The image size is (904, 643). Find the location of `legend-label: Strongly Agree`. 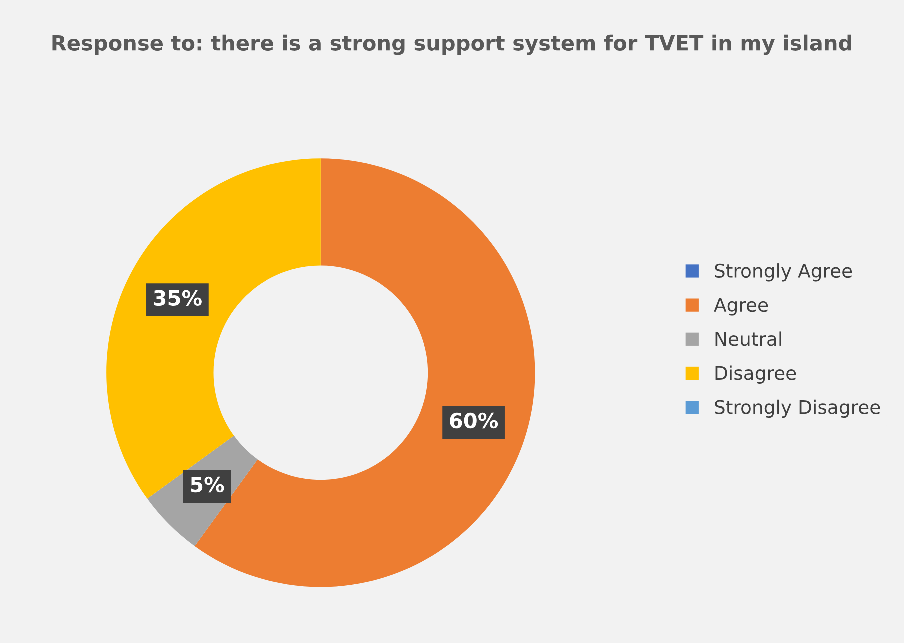

legend-label: Strongly Agree is located at coordinates (783, 273).